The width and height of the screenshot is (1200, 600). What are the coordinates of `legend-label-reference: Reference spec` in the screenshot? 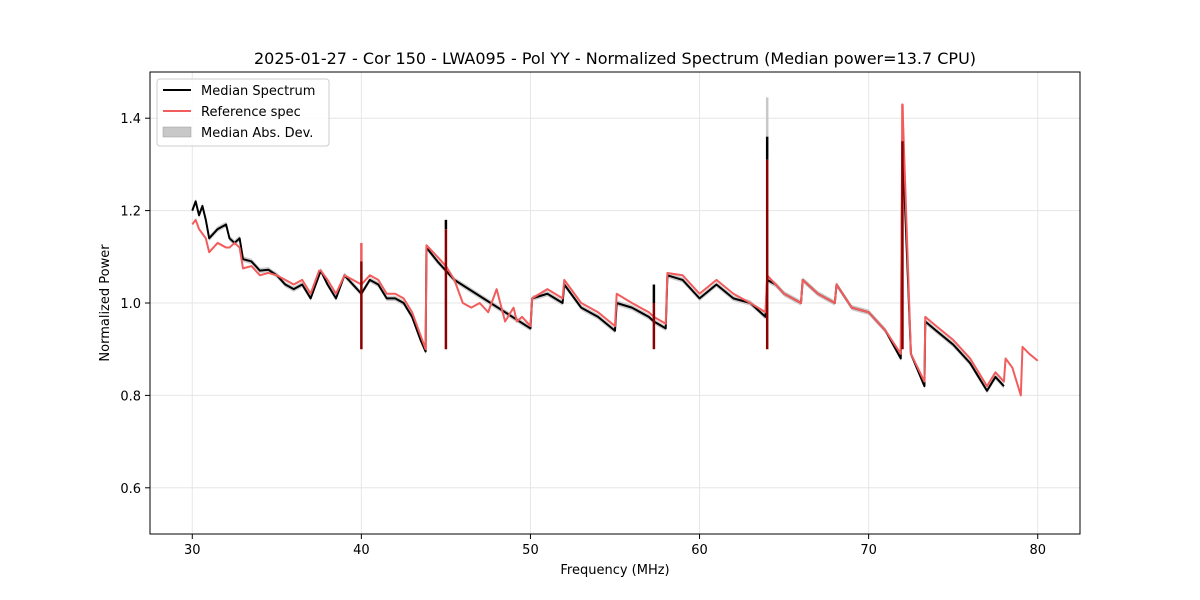 It's located at (251, 112).